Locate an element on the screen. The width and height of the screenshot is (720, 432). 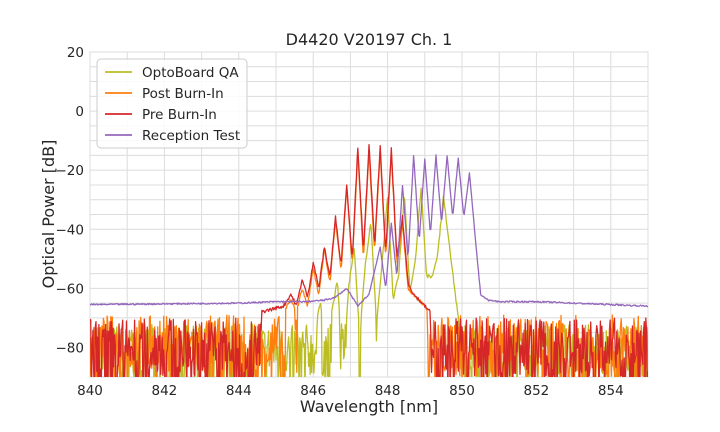
y-tick-label: 0 is located at coordinates (79, 112).